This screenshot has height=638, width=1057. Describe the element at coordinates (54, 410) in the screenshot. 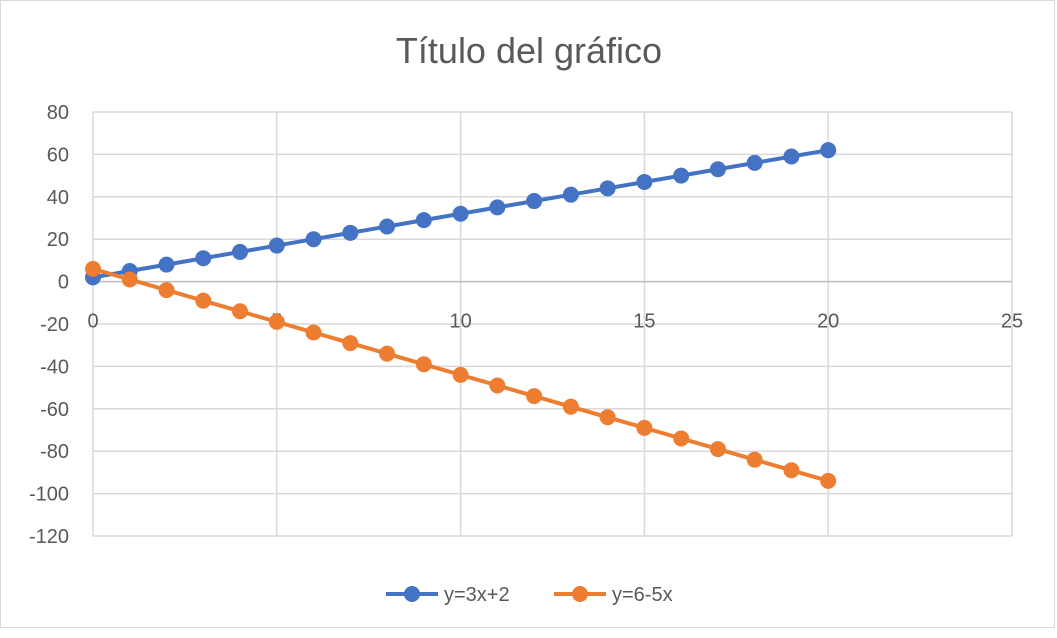

I see `y-tick-label-7: -60` at that location.